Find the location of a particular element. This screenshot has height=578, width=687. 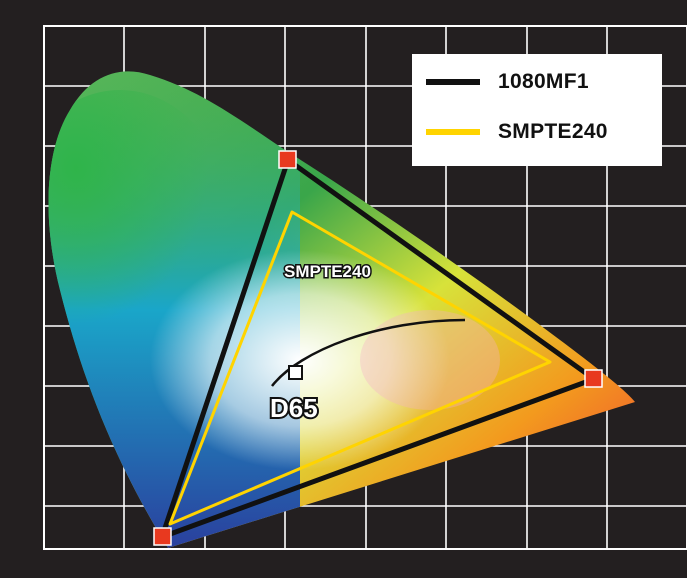

d65-marker is located at coordinates (295, 372).